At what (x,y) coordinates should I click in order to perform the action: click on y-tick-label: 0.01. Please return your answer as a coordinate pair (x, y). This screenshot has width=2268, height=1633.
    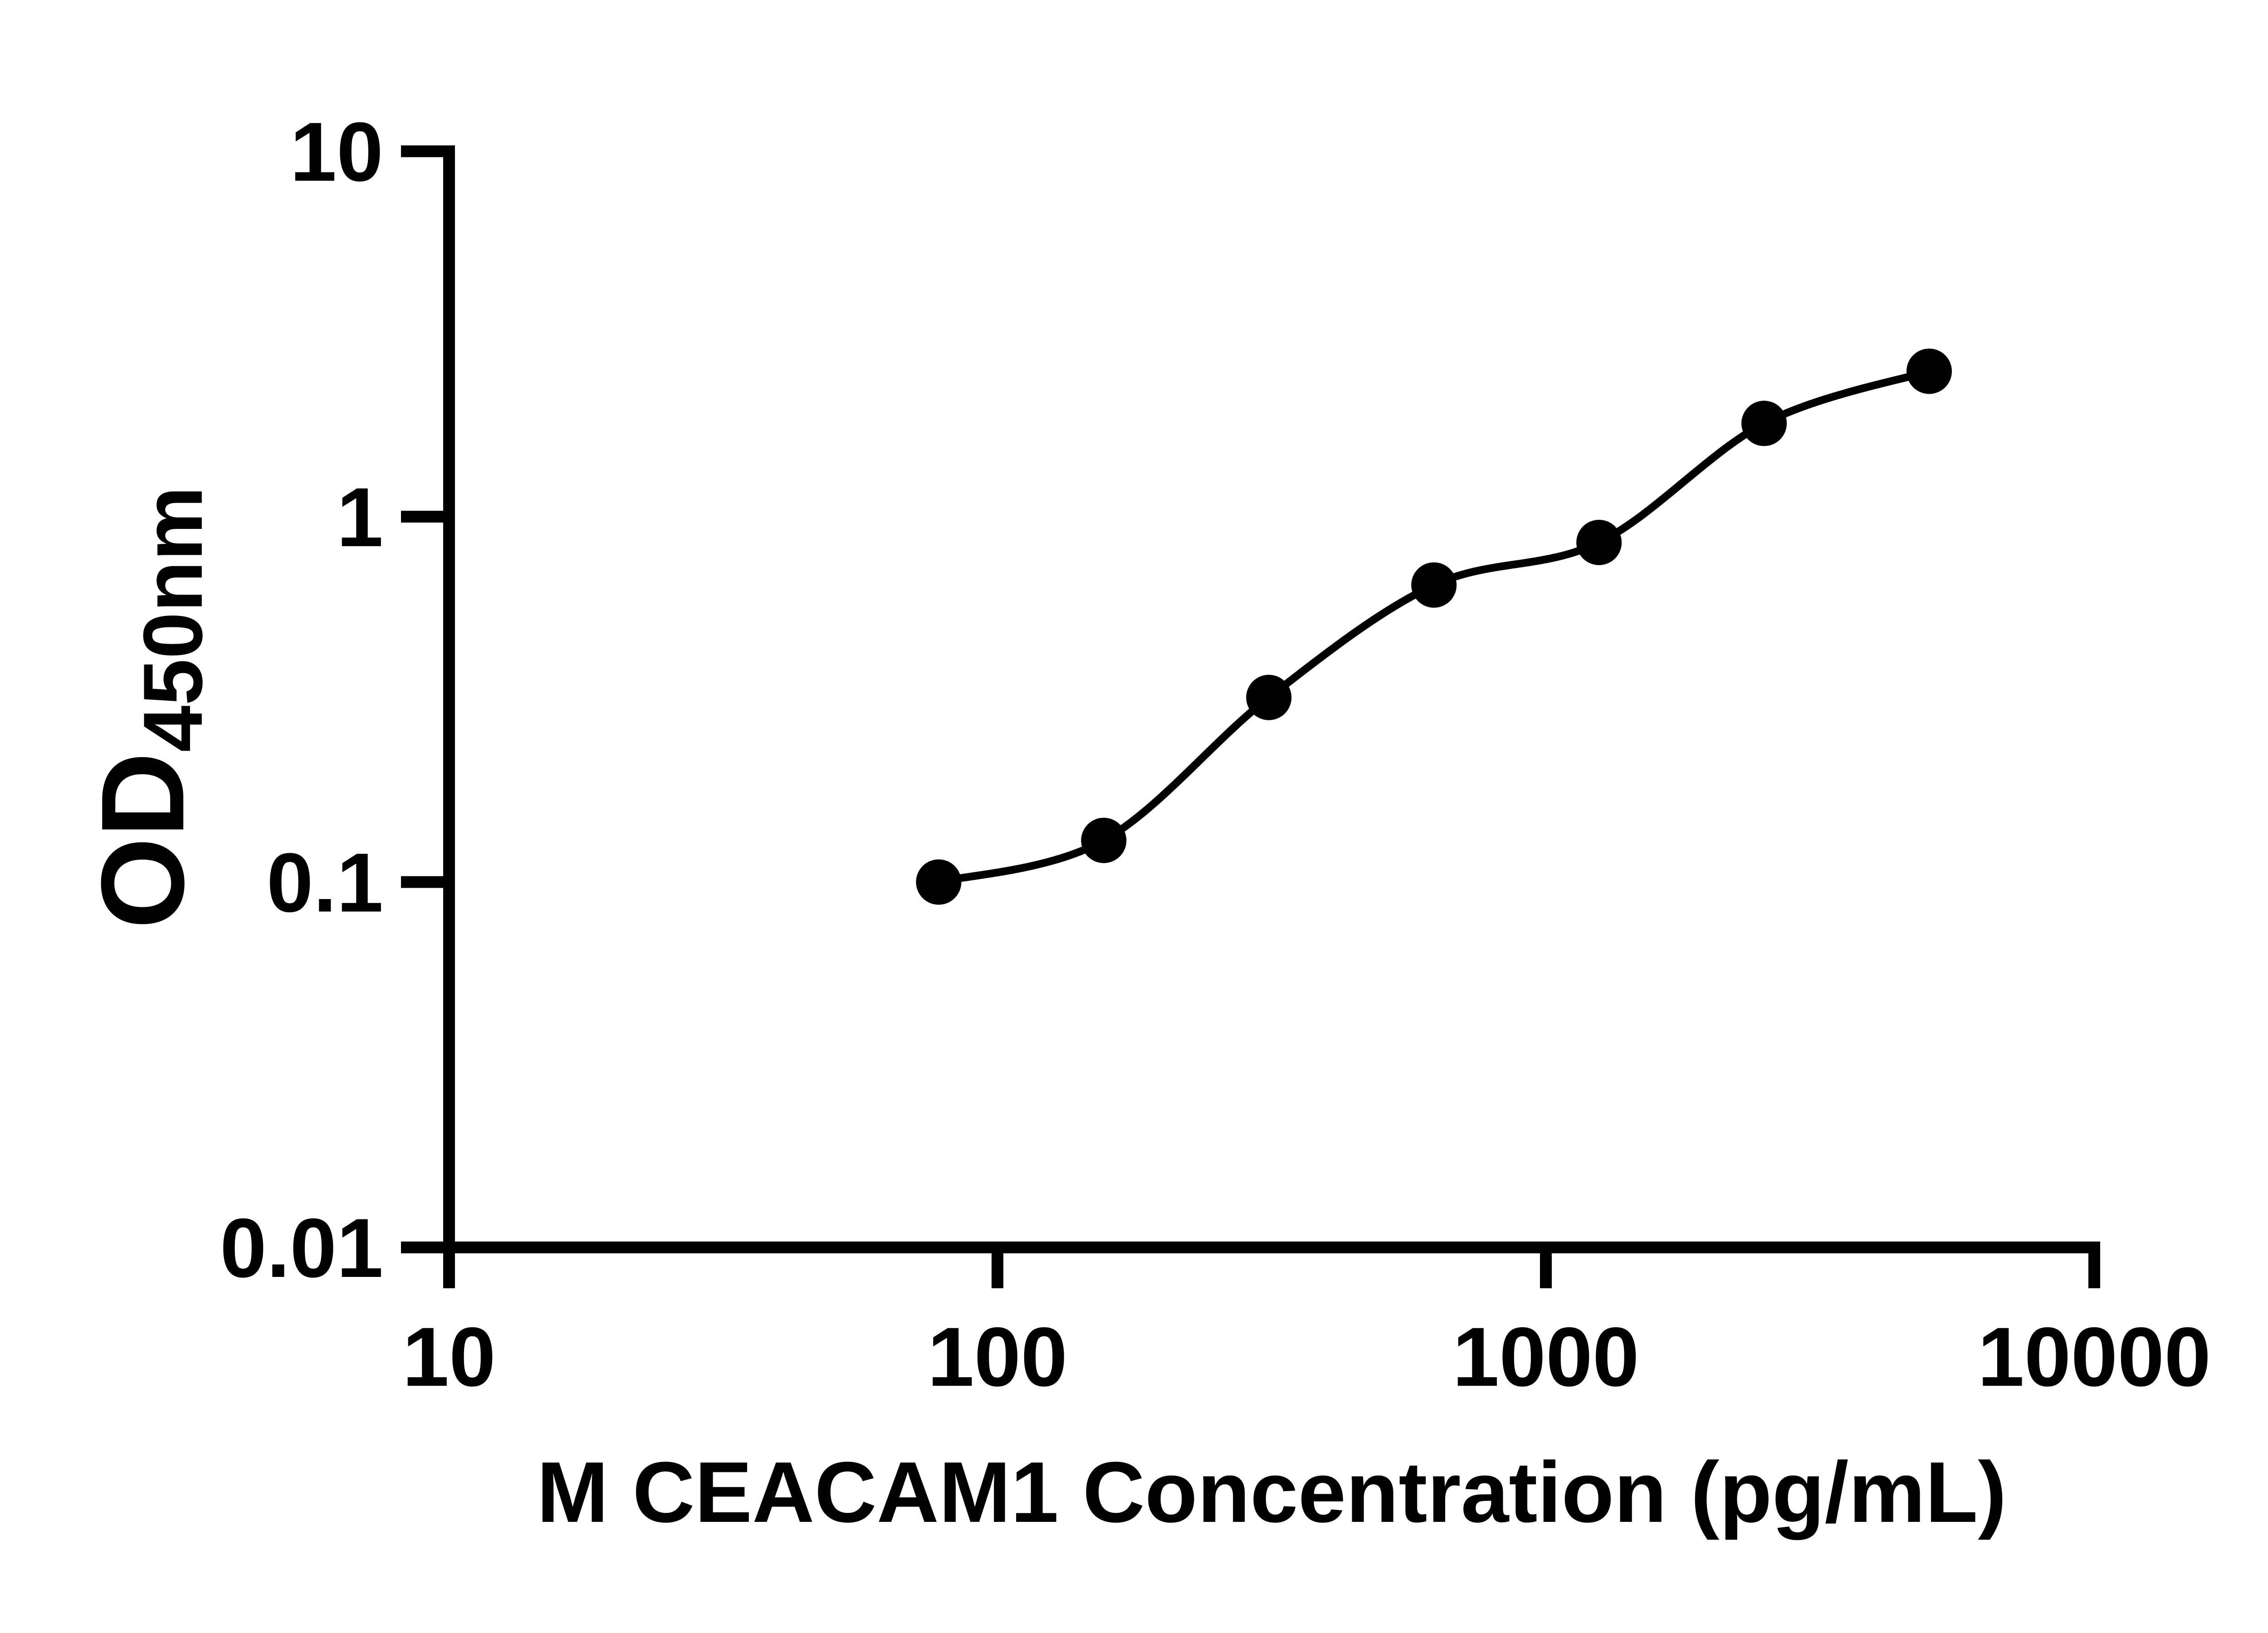
    Looking at the image, I should click on (302, 1248).